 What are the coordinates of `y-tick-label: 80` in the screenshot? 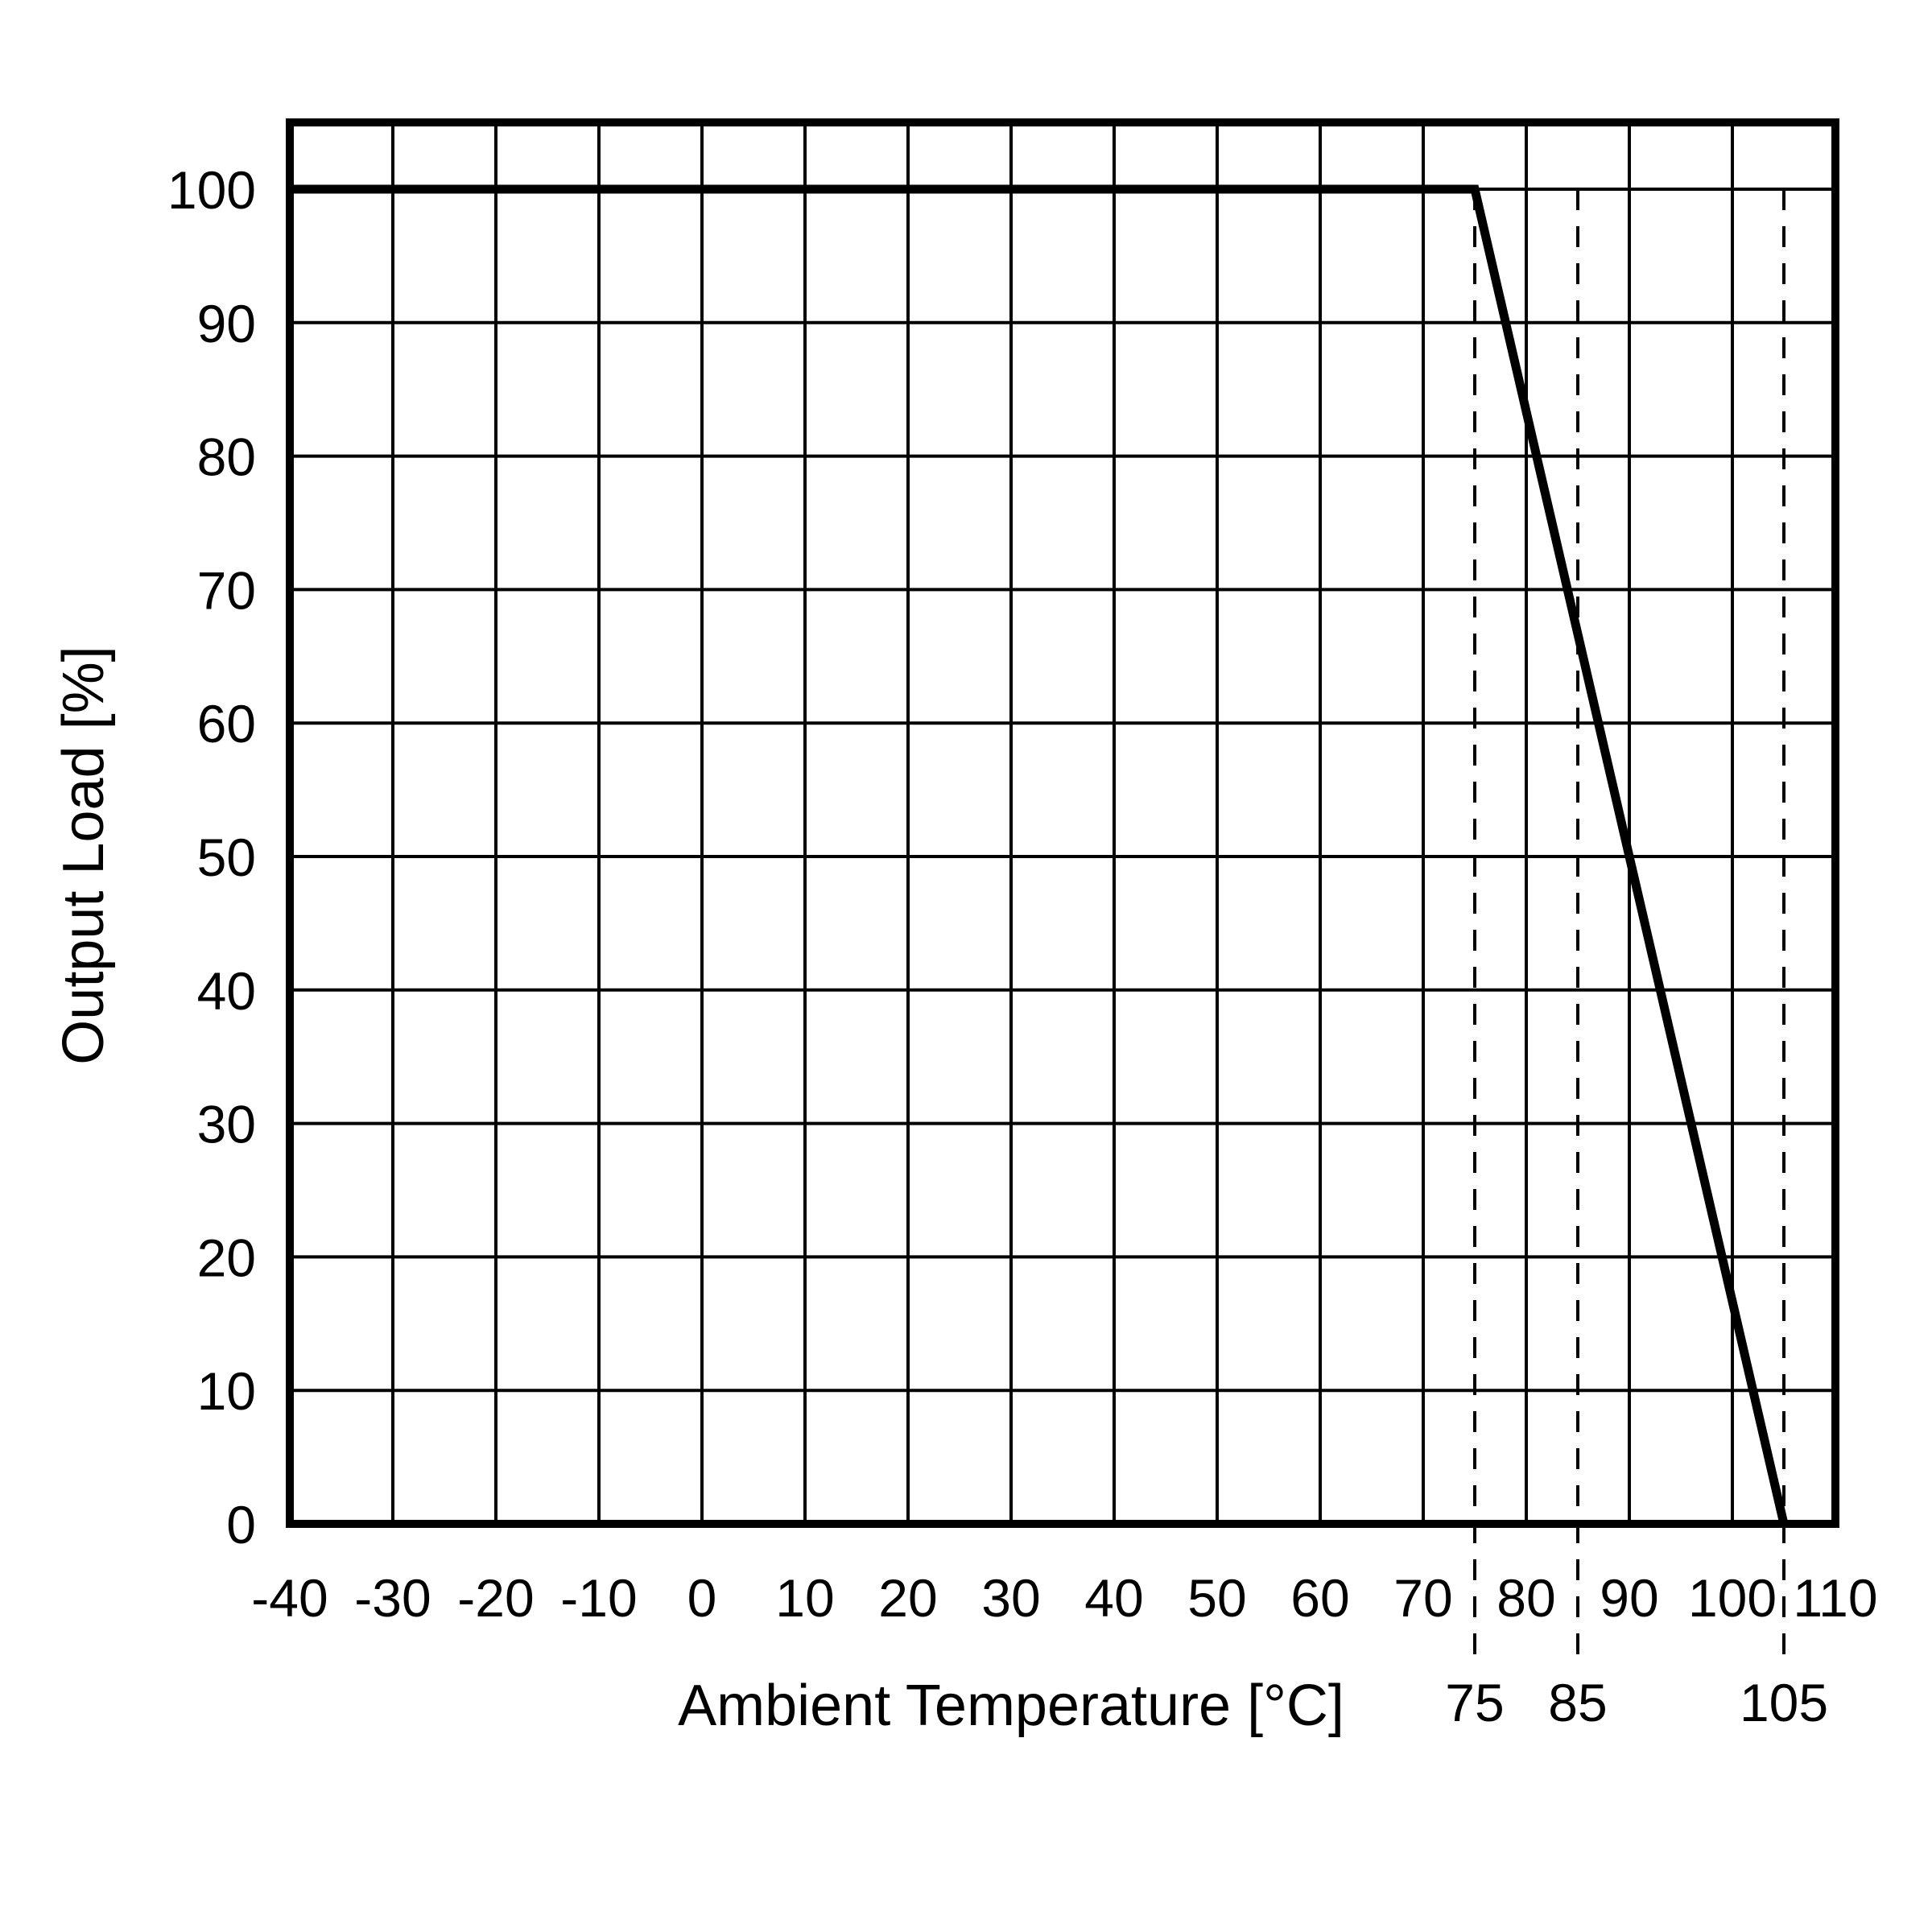 It's located at (226, 457).